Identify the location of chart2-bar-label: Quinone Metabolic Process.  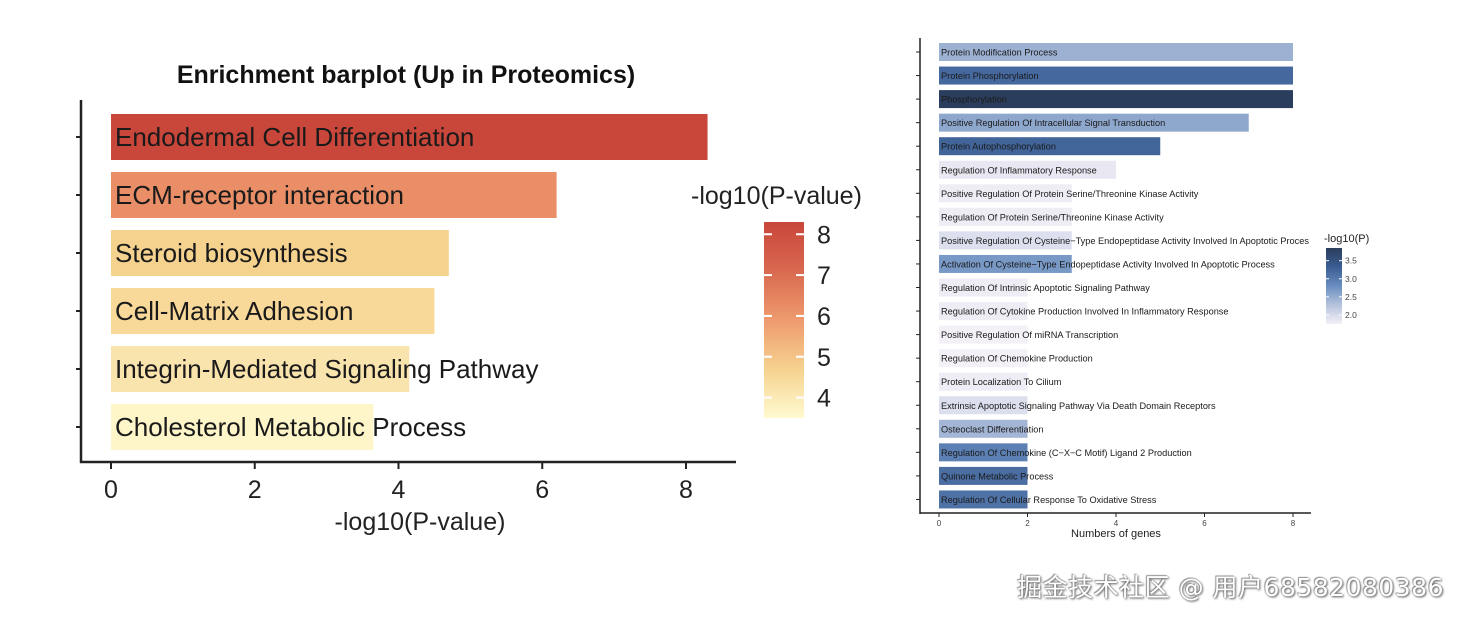
(997, 476).